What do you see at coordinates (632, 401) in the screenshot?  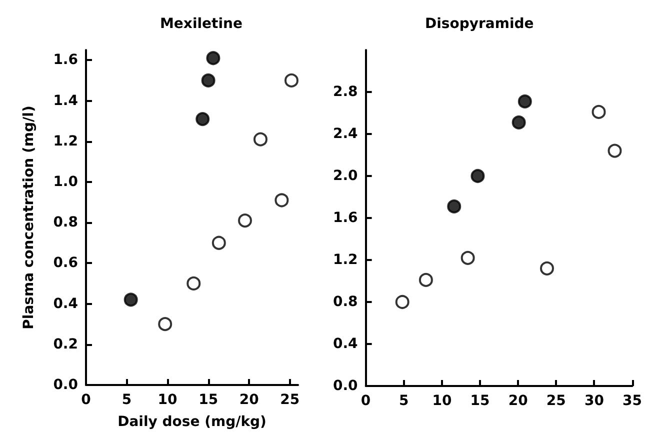 I see `x-tick-label: 35` at bounding box center [632, 401].